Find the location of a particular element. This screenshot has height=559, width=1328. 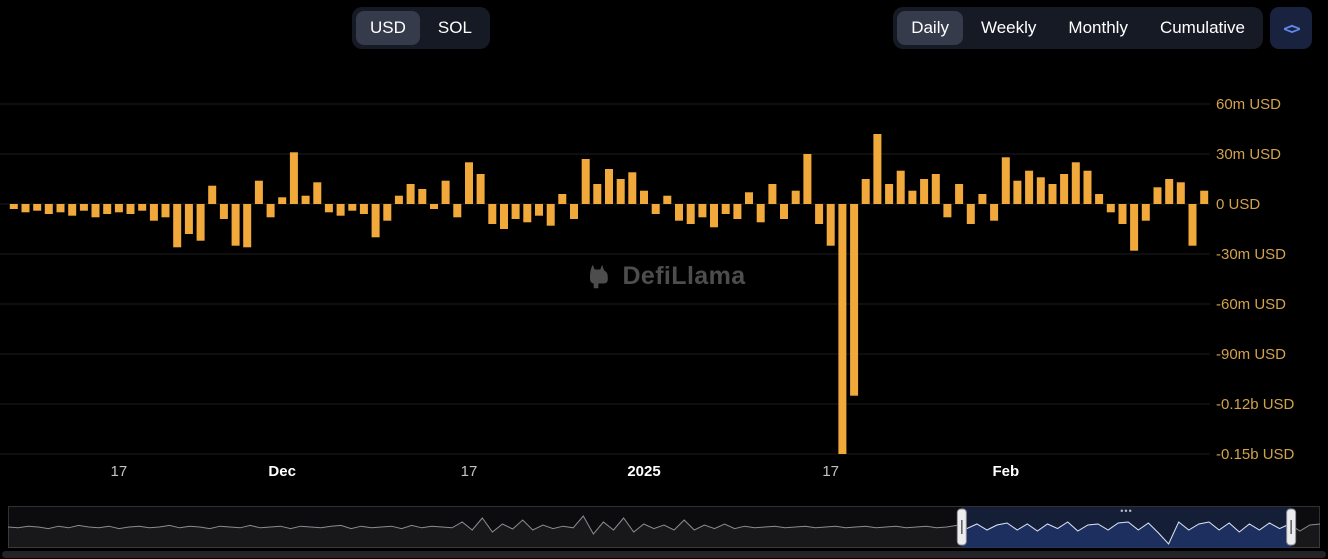

currency-option-usd: USD is located at coordinates (388, 28).